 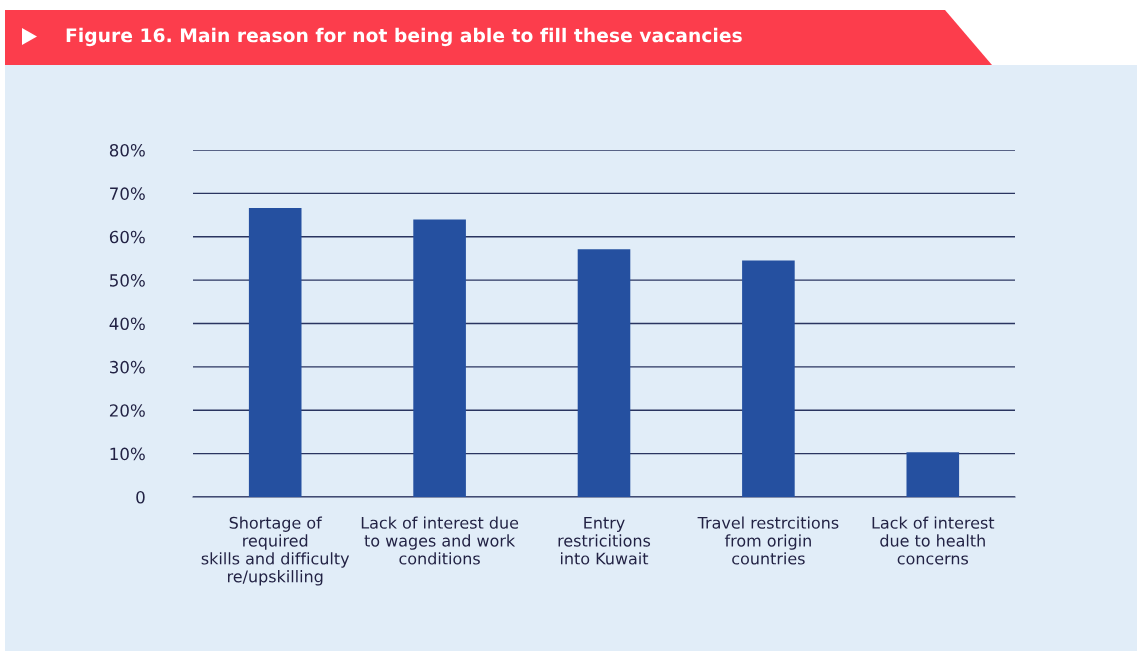 I want to click on y-tick-label: 70%, so click(x=127, y=193).